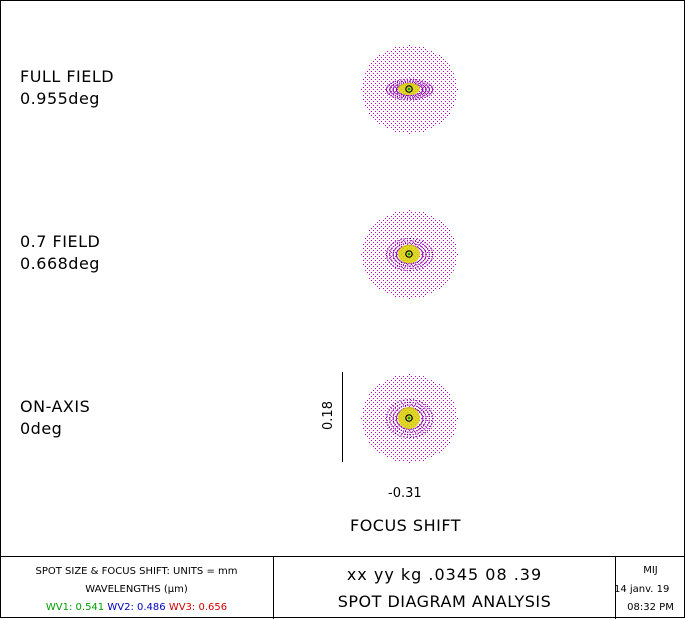 The width and height of the screenshot is (685, 619). What do you see at coordinates (198, 607) in the screenshot?
I see `wavelength-3: WV3: 0.656` at bounding box center [198, 607].